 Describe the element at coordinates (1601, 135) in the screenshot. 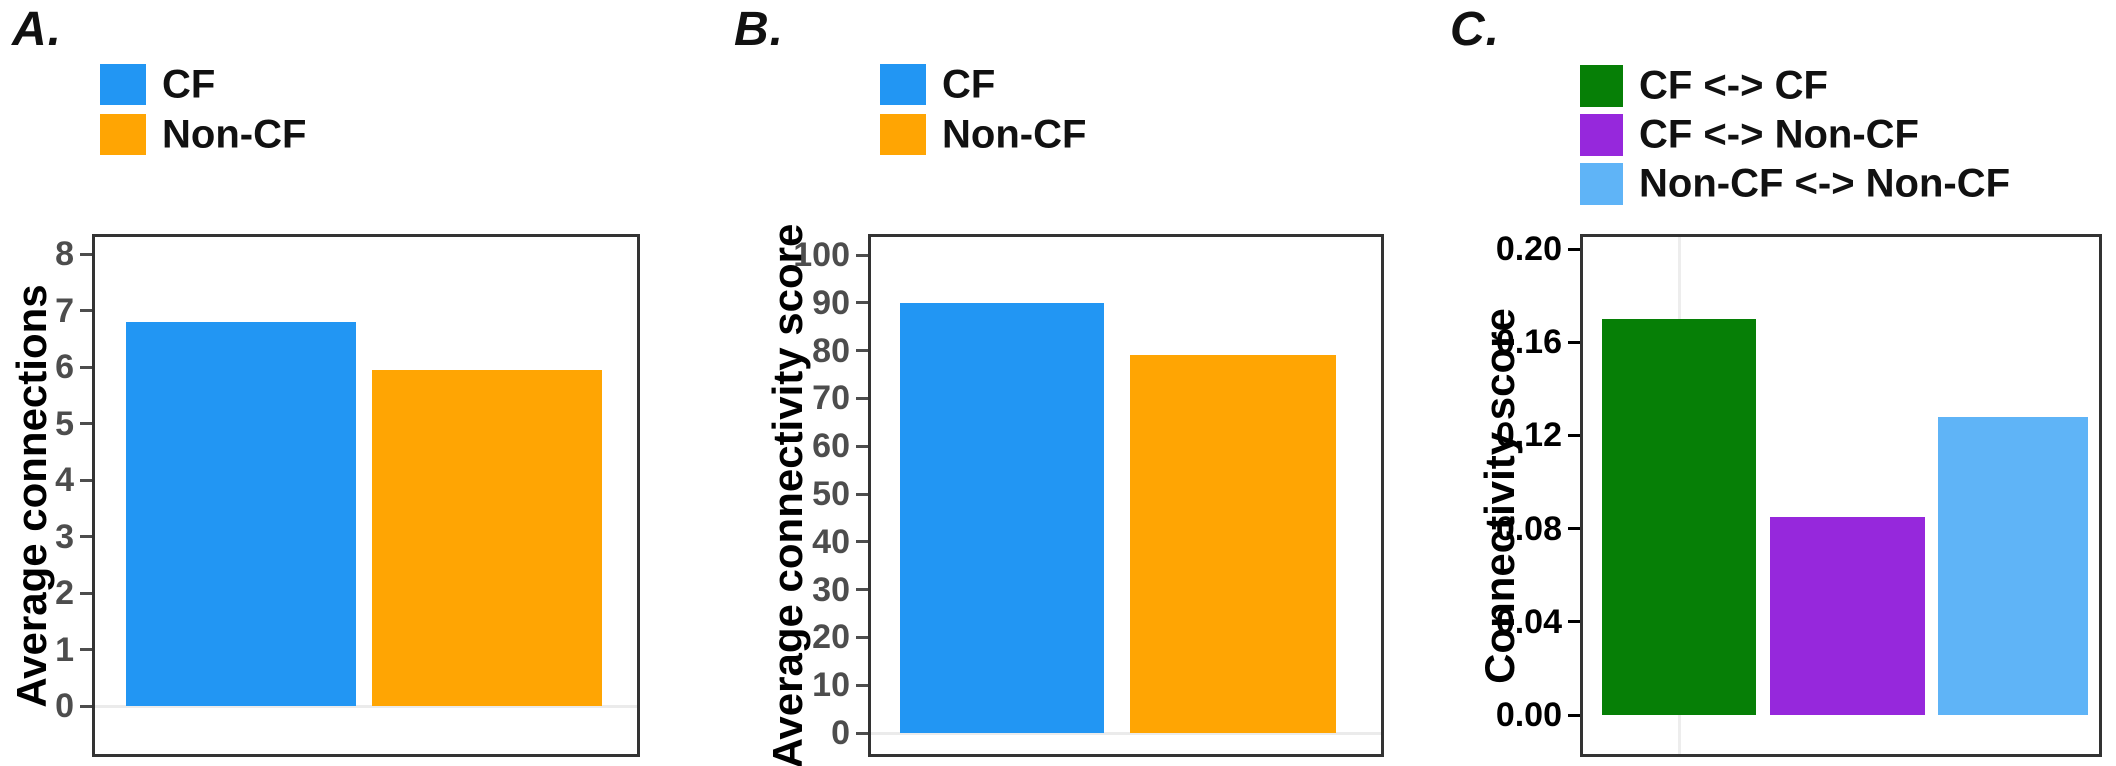

I see `legend-swatch-cf-non-cf` at that location.